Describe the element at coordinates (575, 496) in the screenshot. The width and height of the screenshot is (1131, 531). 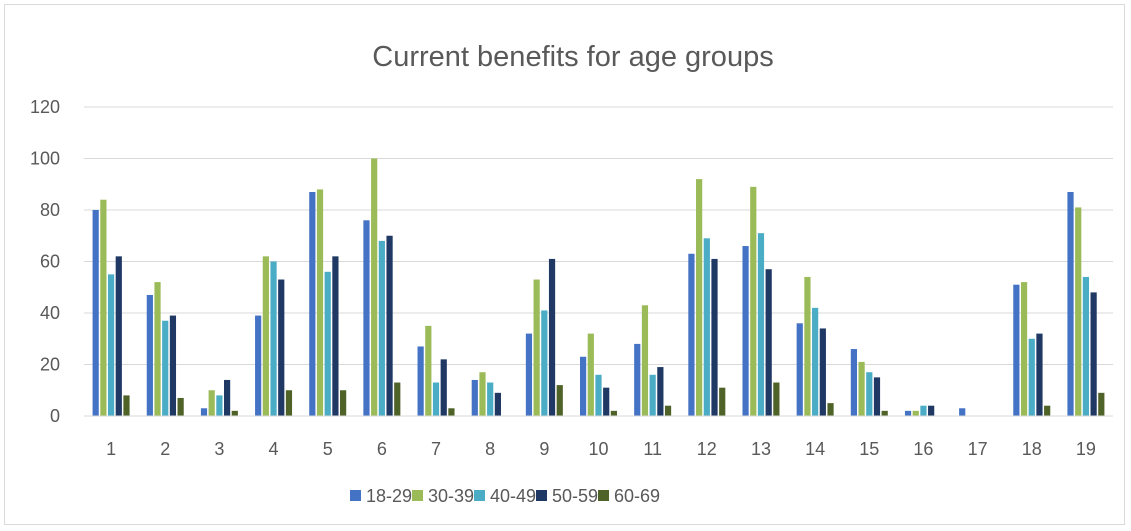
I see `legend-label: 50-59` at that location.